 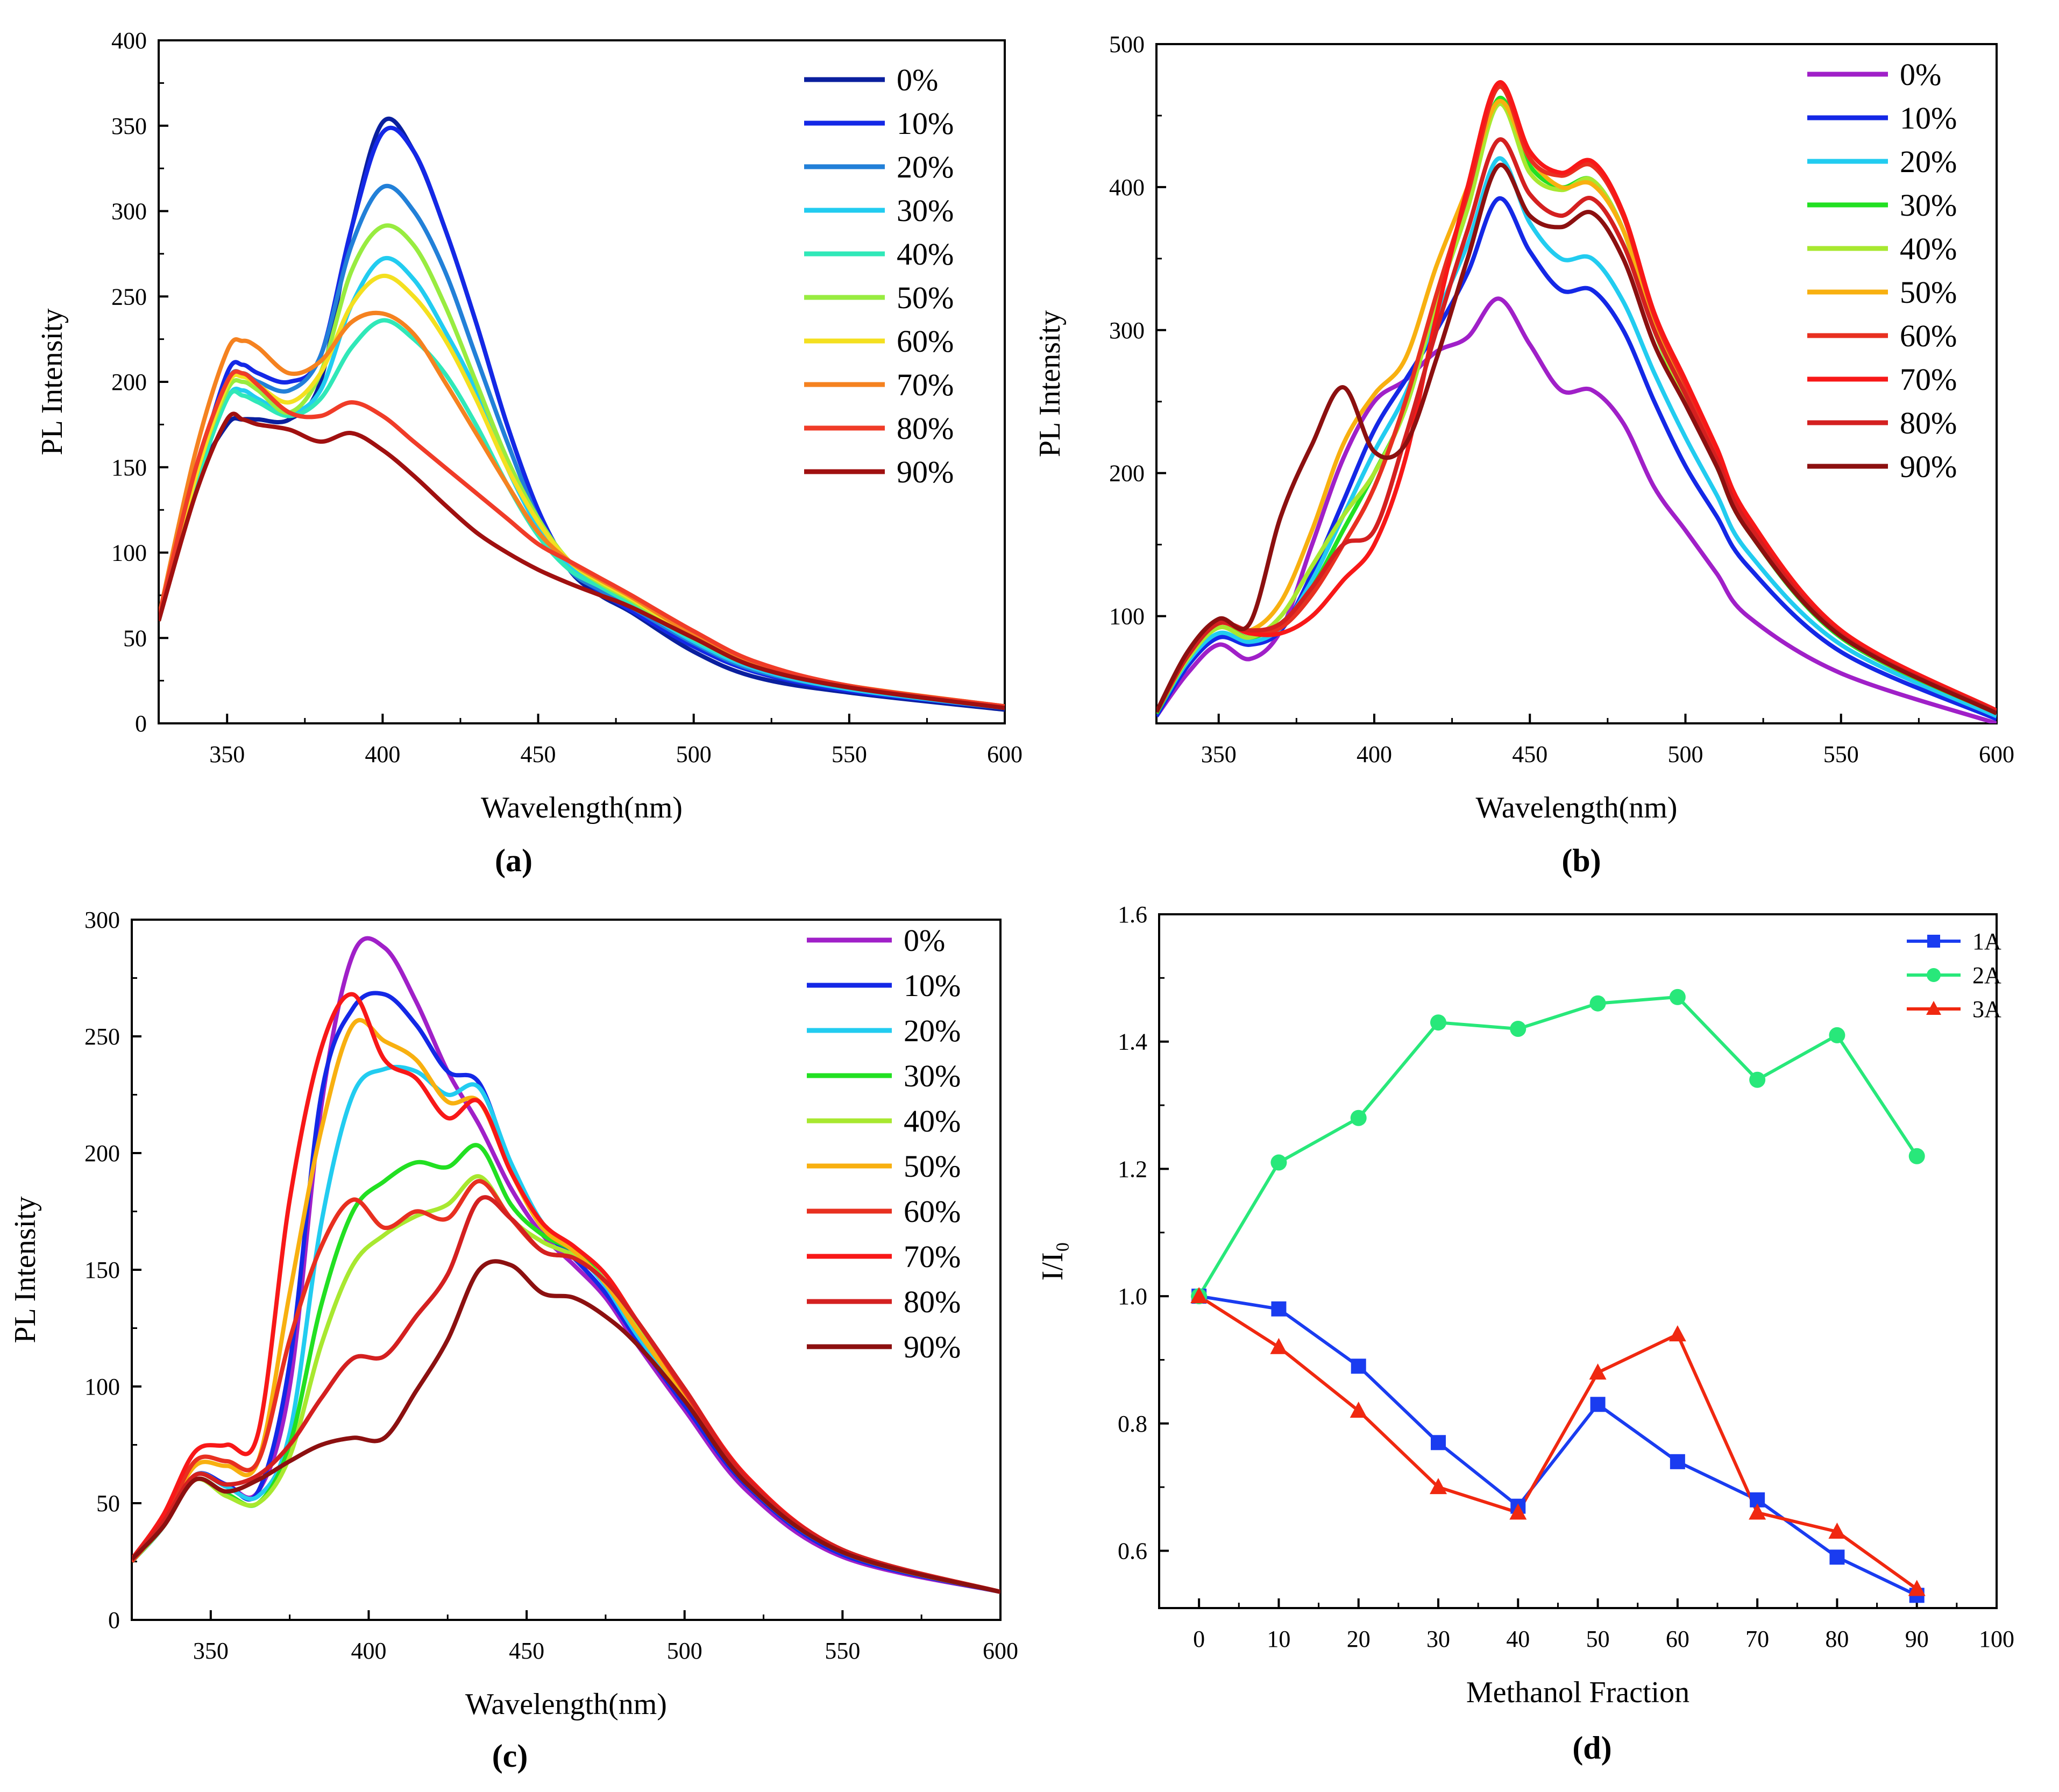 I want to click on series-group, so click(x=1576, y=401).